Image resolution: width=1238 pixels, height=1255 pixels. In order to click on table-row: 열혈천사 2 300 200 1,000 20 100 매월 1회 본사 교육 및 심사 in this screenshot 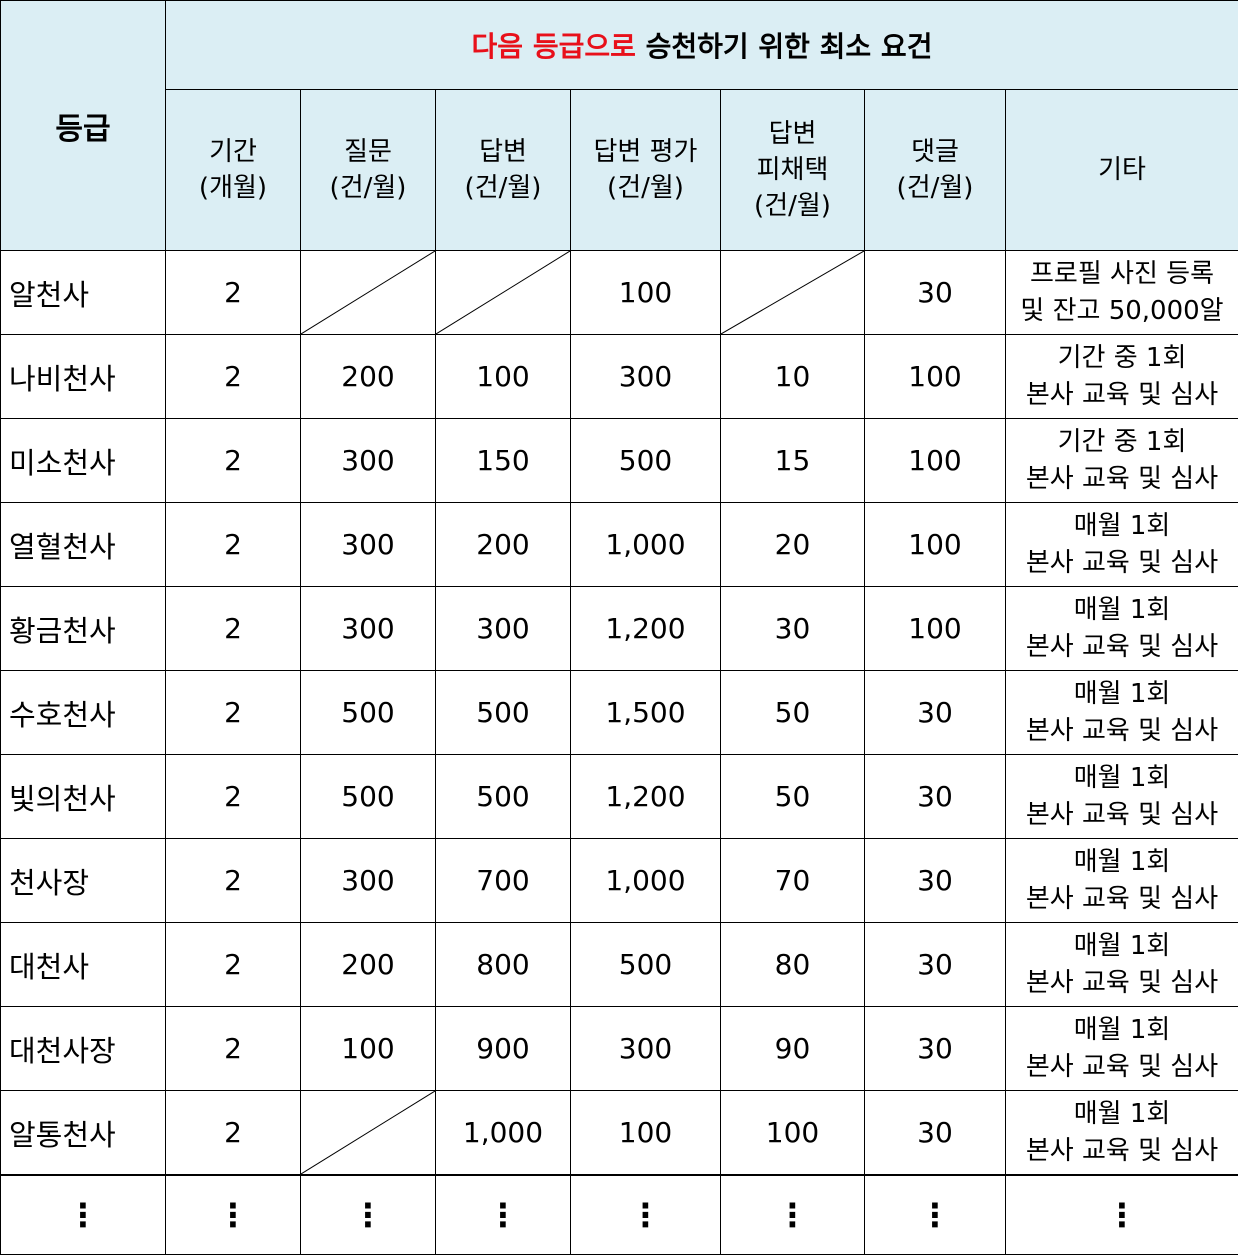, I will do `click(619, 544)`.